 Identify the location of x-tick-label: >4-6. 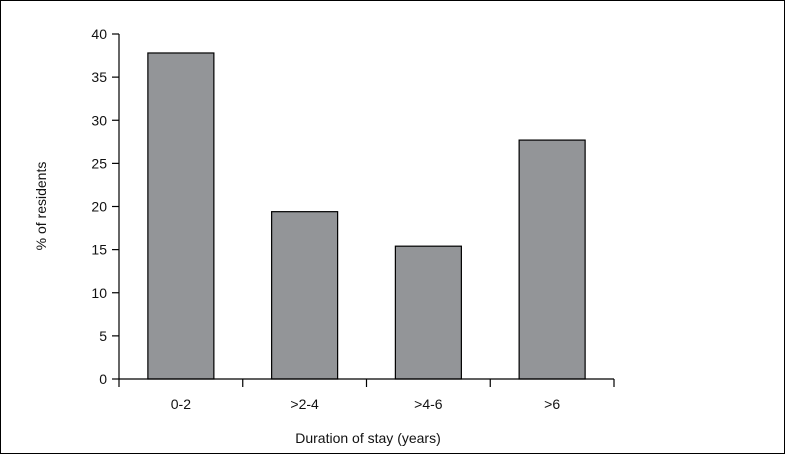
(428, 404).